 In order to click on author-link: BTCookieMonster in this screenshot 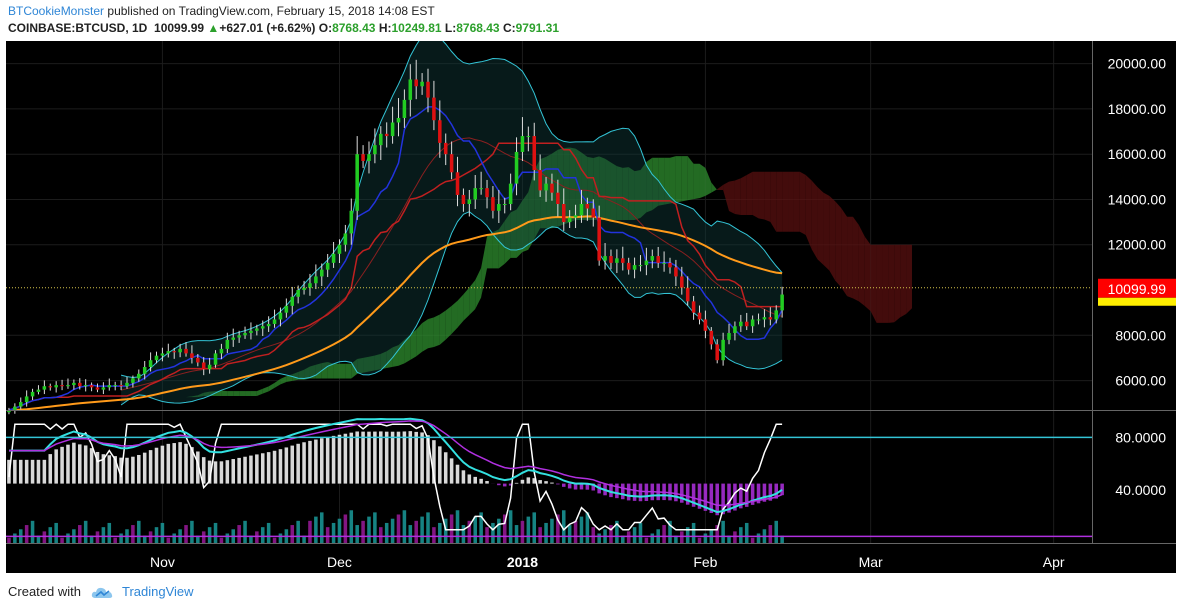, I will do `click(56, 11)`.